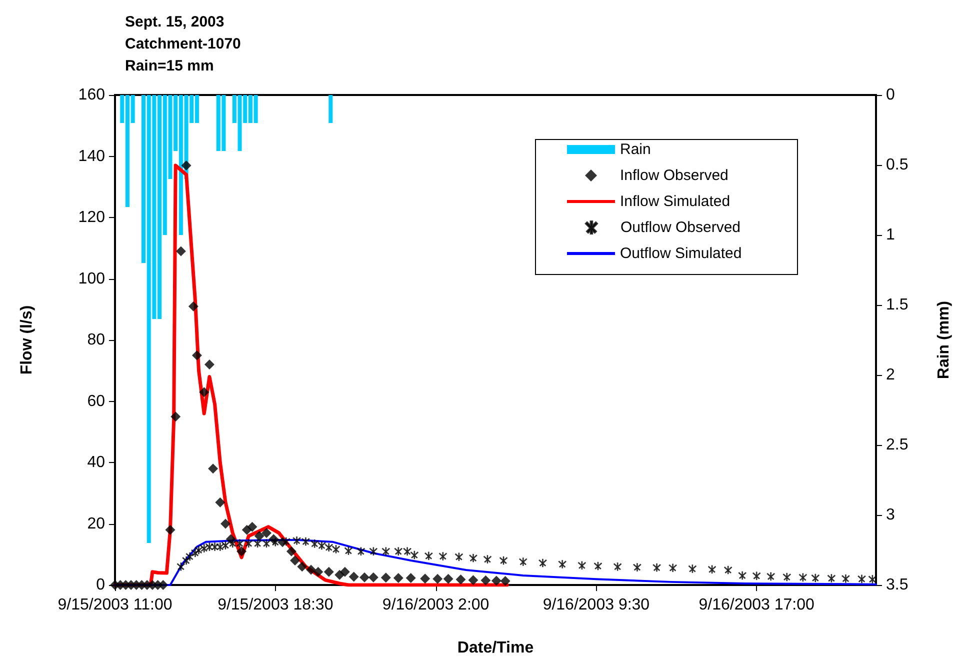  I want to click on y-tick-label: 160, so click(92, 95).